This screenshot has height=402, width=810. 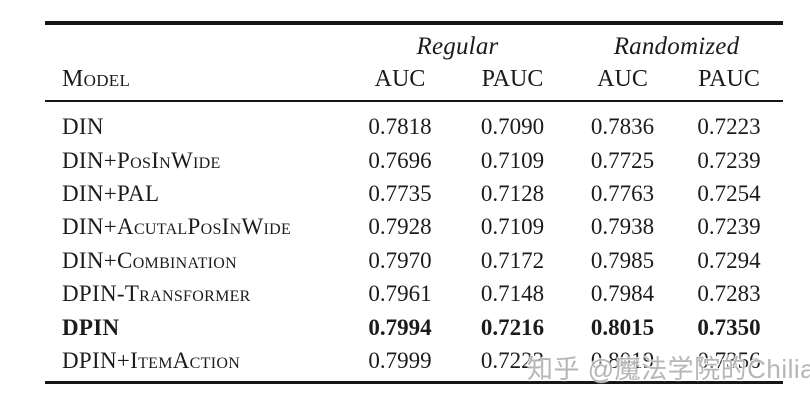 What do you see at coordinates (400, 227) in the screenshot?
I see `value-cell: 0.7928` at bounding box center [400, 227].